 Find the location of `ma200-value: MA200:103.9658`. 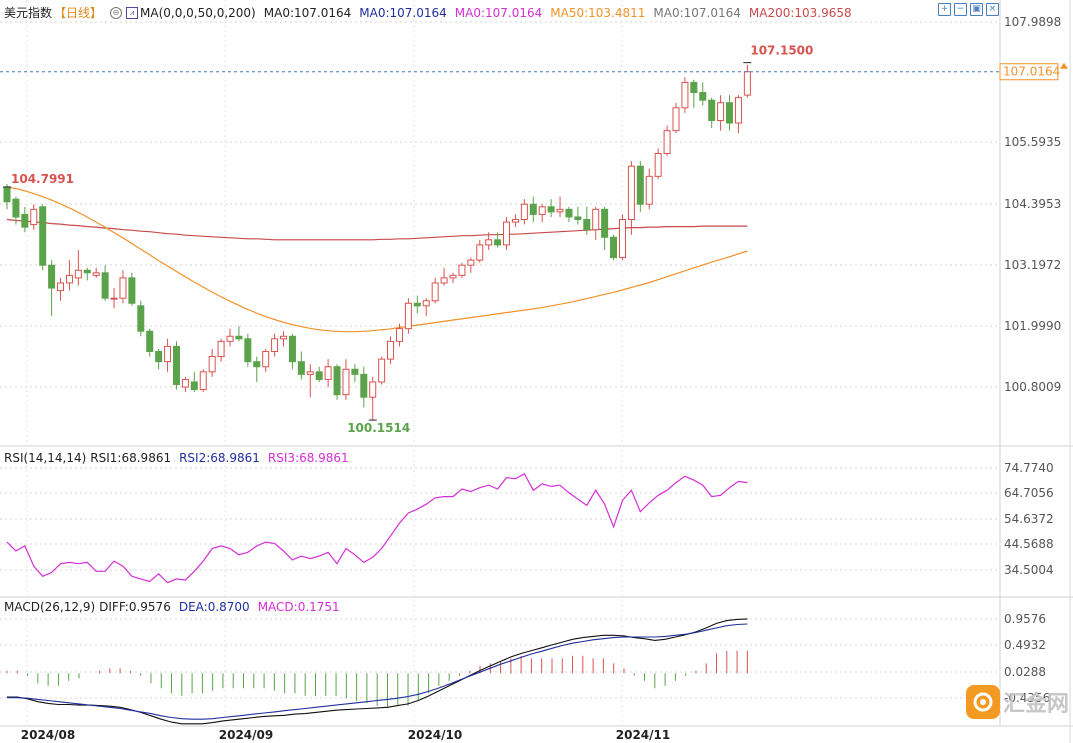

ma200-value: MA200:103.9658 is located at coordinates (800, 12).